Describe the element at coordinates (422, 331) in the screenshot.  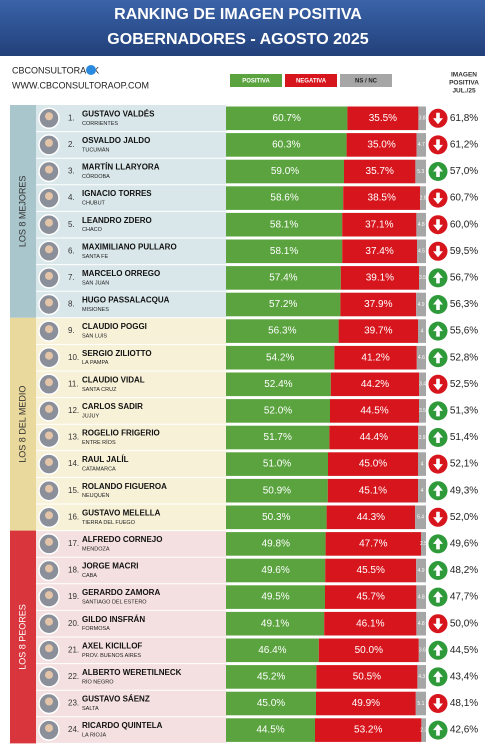
I see `bar-label: 4` at that location.